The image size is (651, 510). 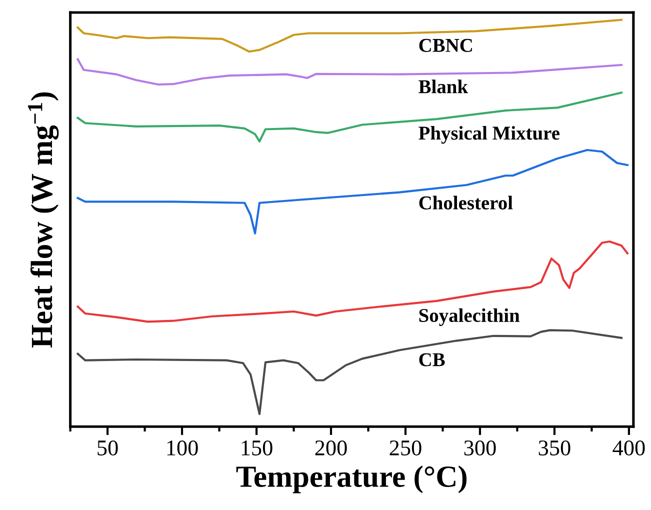 What do you see at coordinates (554, 448) in the screenshot?
I see `x-tick-label: 350` at bounding box center [554, 448].